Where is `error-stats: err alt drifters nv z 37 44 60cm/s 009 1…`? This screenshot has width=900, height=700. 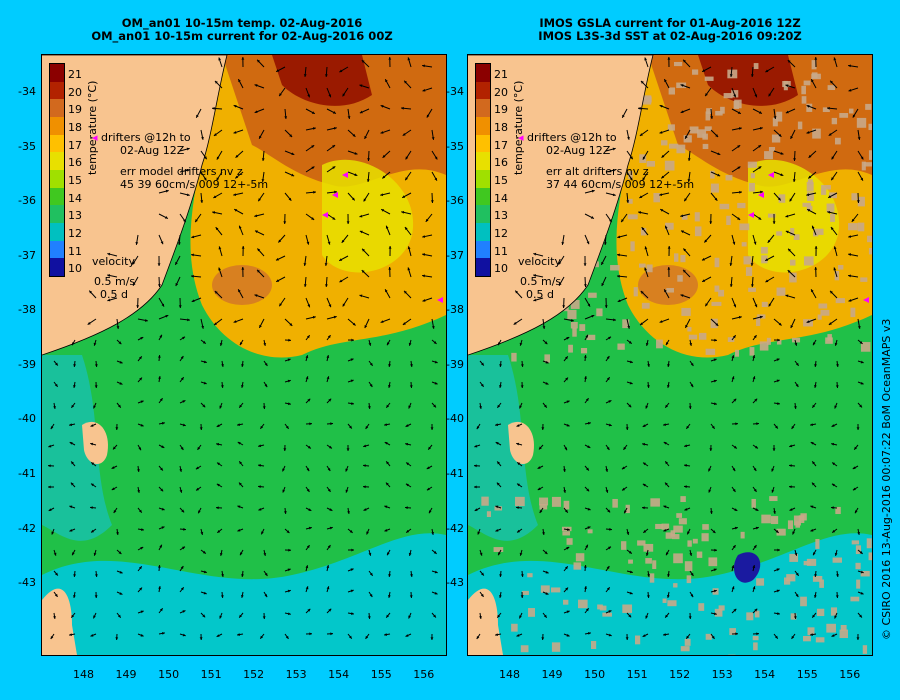
error-stats: err alt drifters nv z 37 44 60cm/s 009 1… is located at coordinates (620, 178).